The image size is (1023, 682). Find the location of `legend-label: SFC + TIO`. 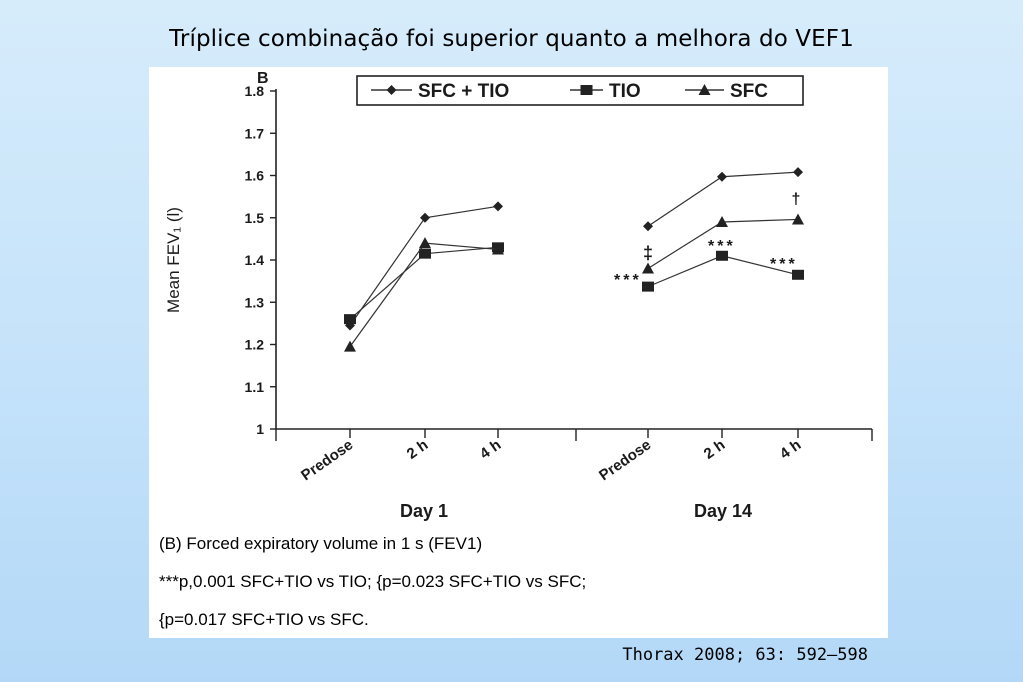

legend-label: SFC + TIO is located at coordinates (463, 91).